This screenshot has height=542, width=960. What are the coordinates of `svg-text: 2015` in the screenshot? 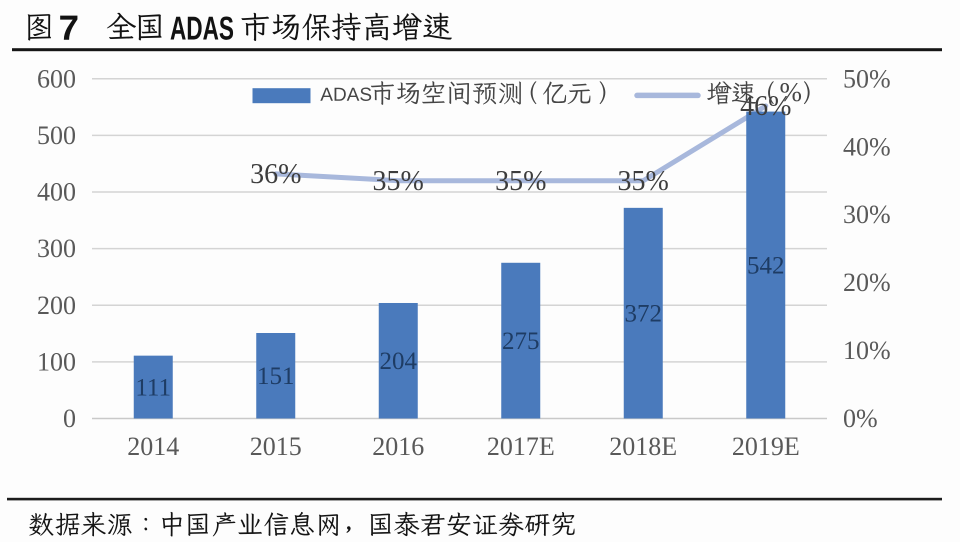 It's located at (276, 446).